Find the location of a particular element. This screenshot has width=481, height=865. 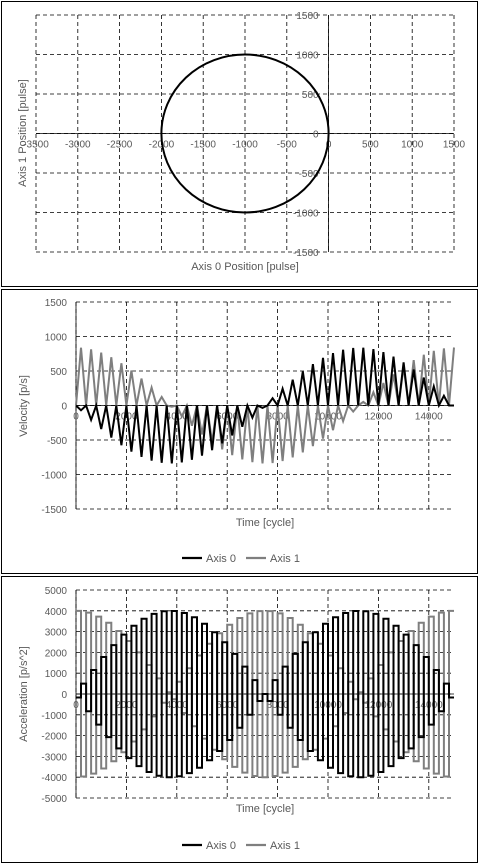

x-tick-label: 500 is located at coordinates (370, 145).